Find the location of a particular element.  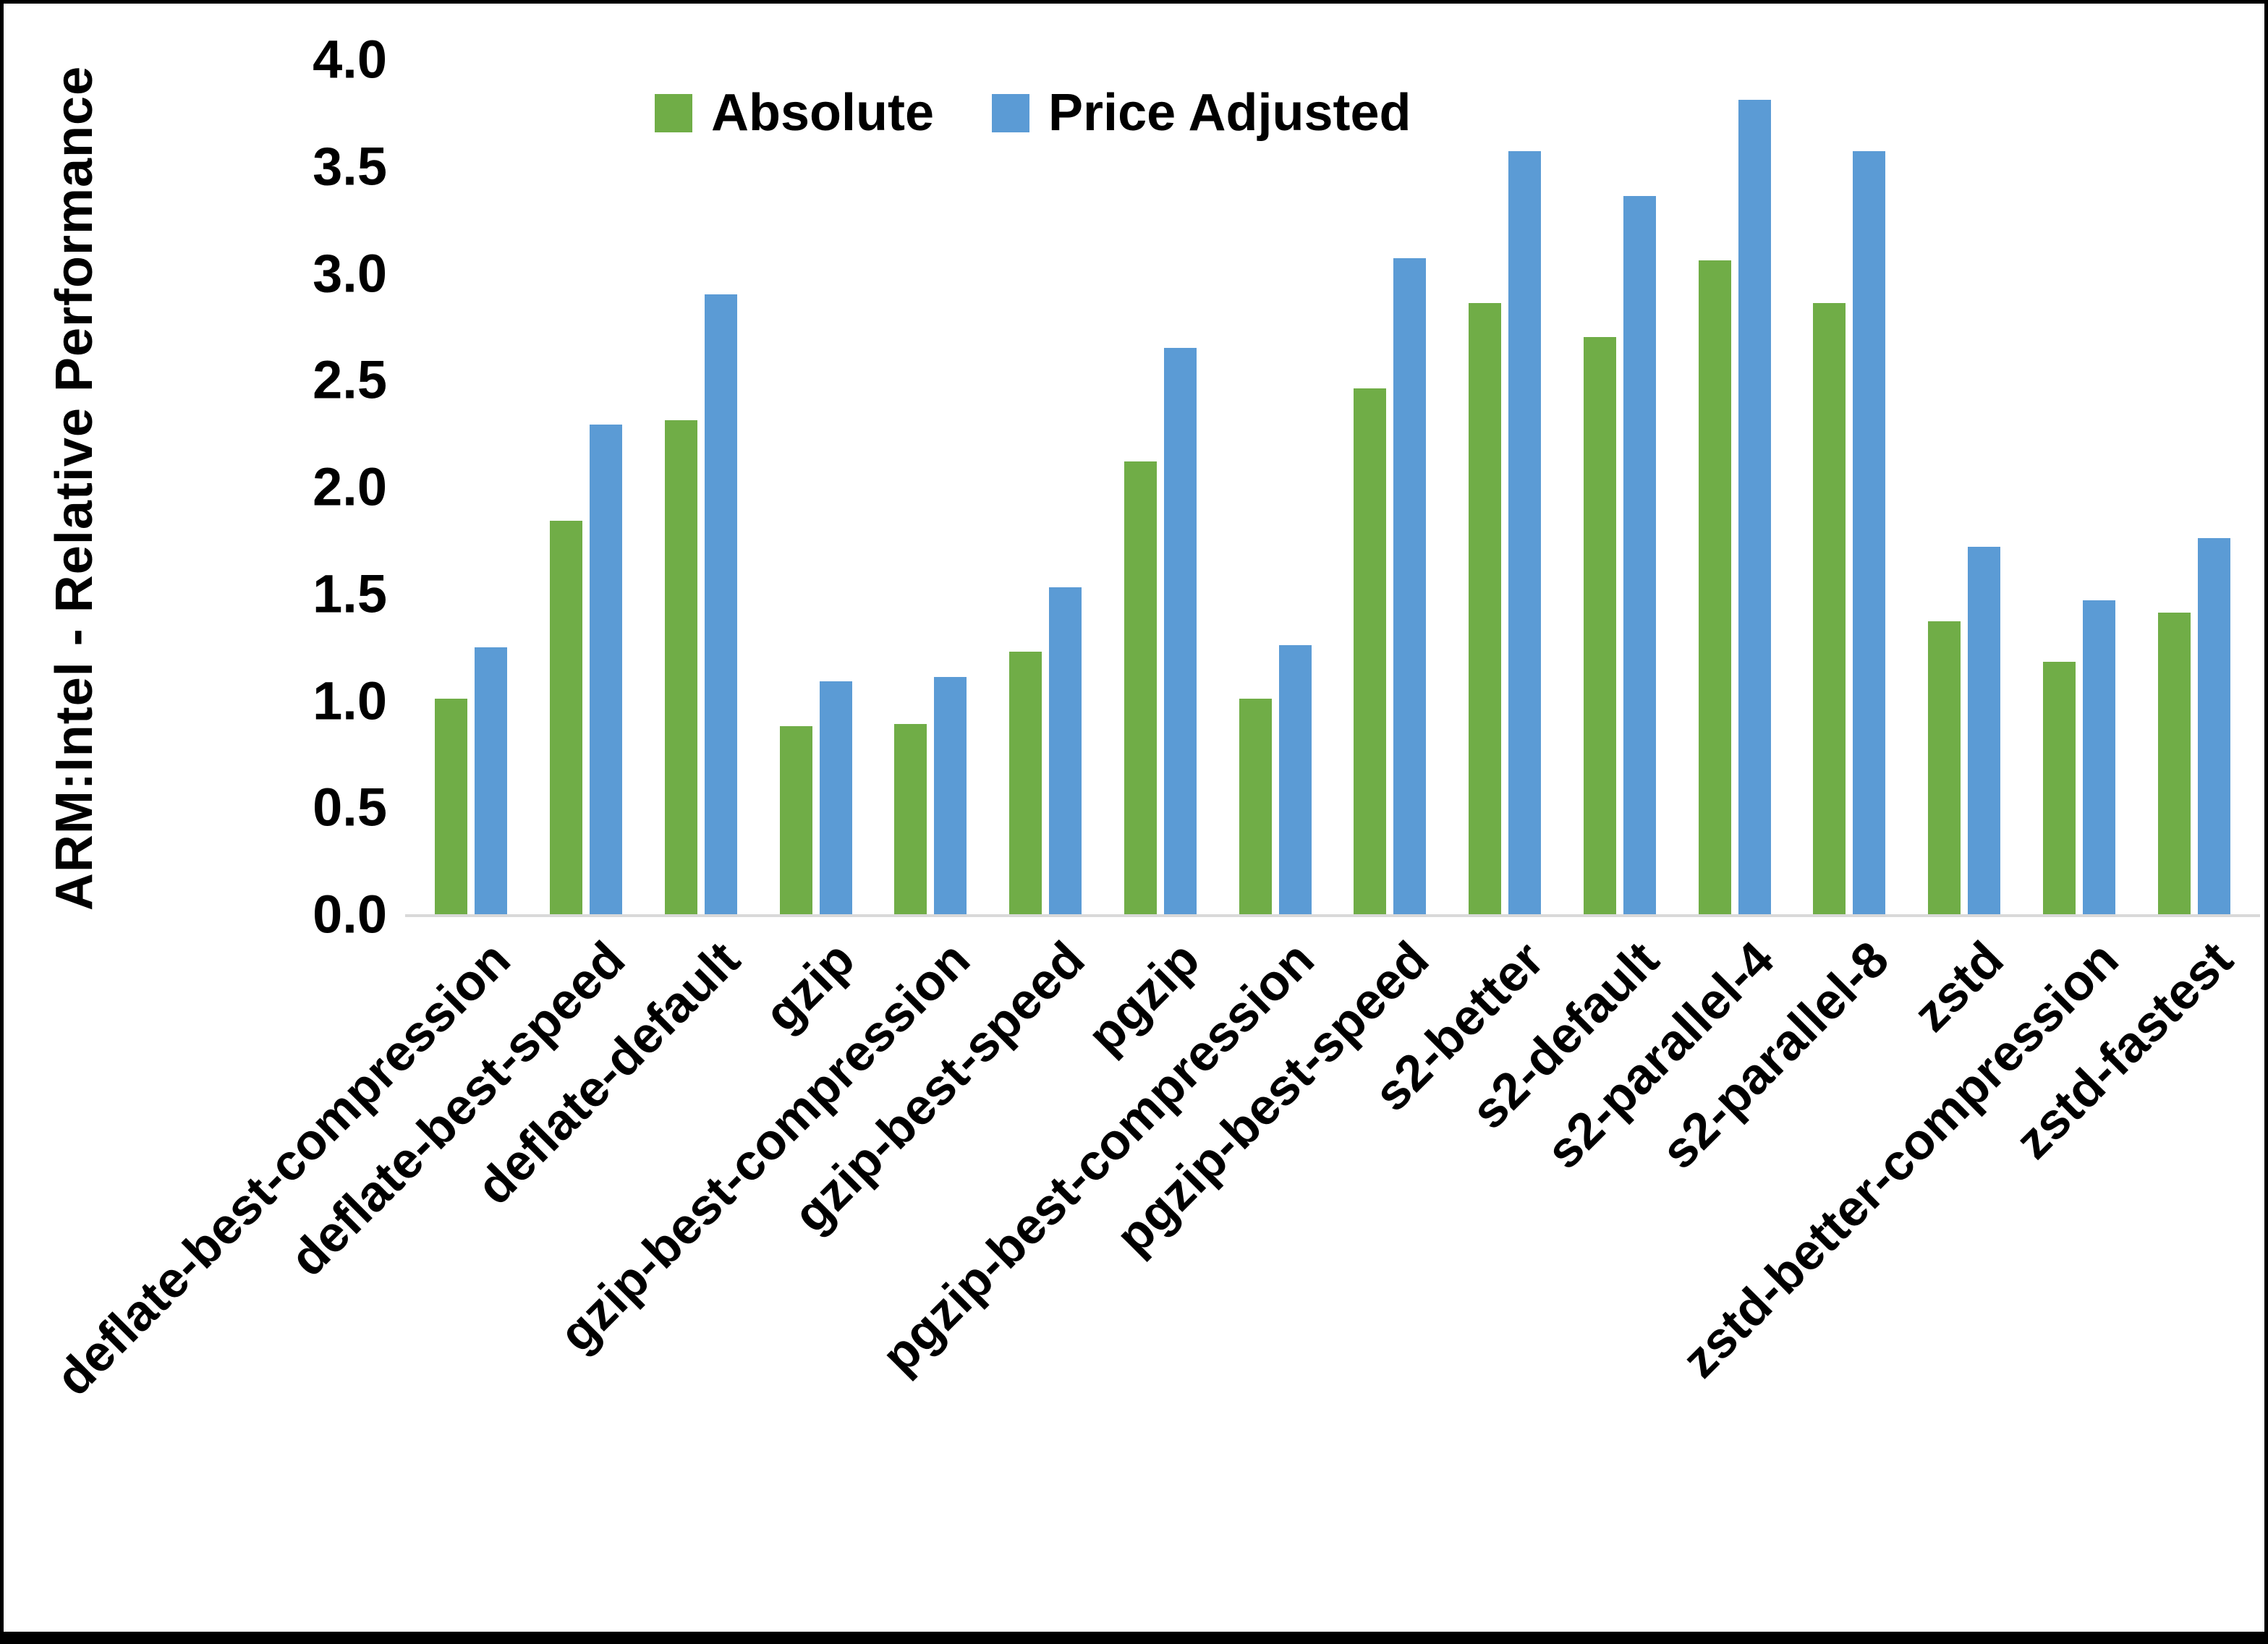

bar-group: s2-default is located at coordinates (1569, 599).